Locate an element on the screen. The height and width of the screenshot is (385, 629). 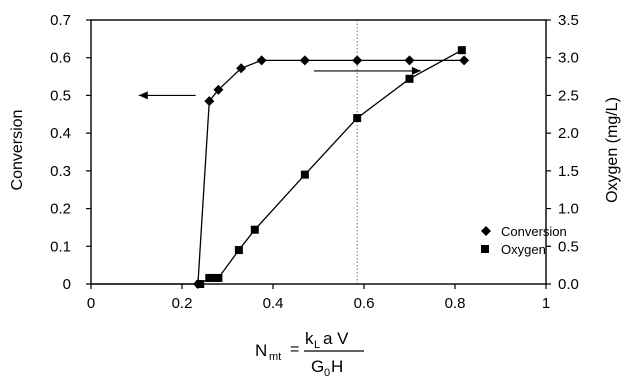
xlabel-den-rest: H is located at coordinates (337, 366).